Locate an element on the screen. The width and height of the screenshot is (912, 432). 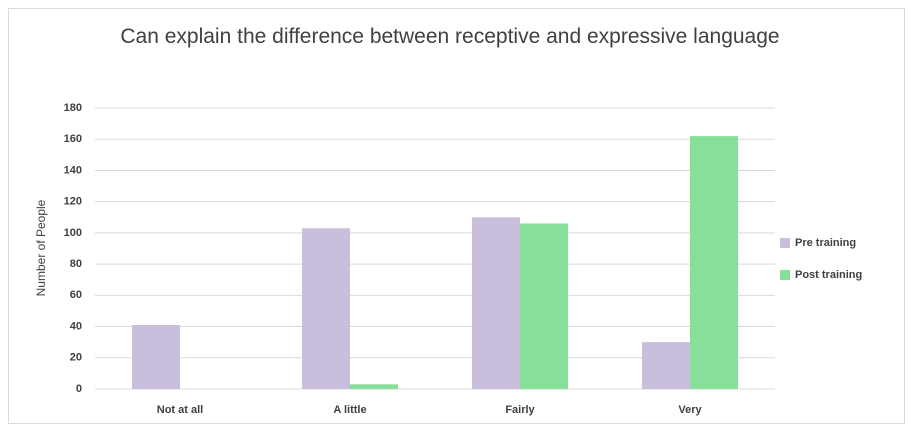
y-tick-label: 100 is located at coordinates (73, 233).